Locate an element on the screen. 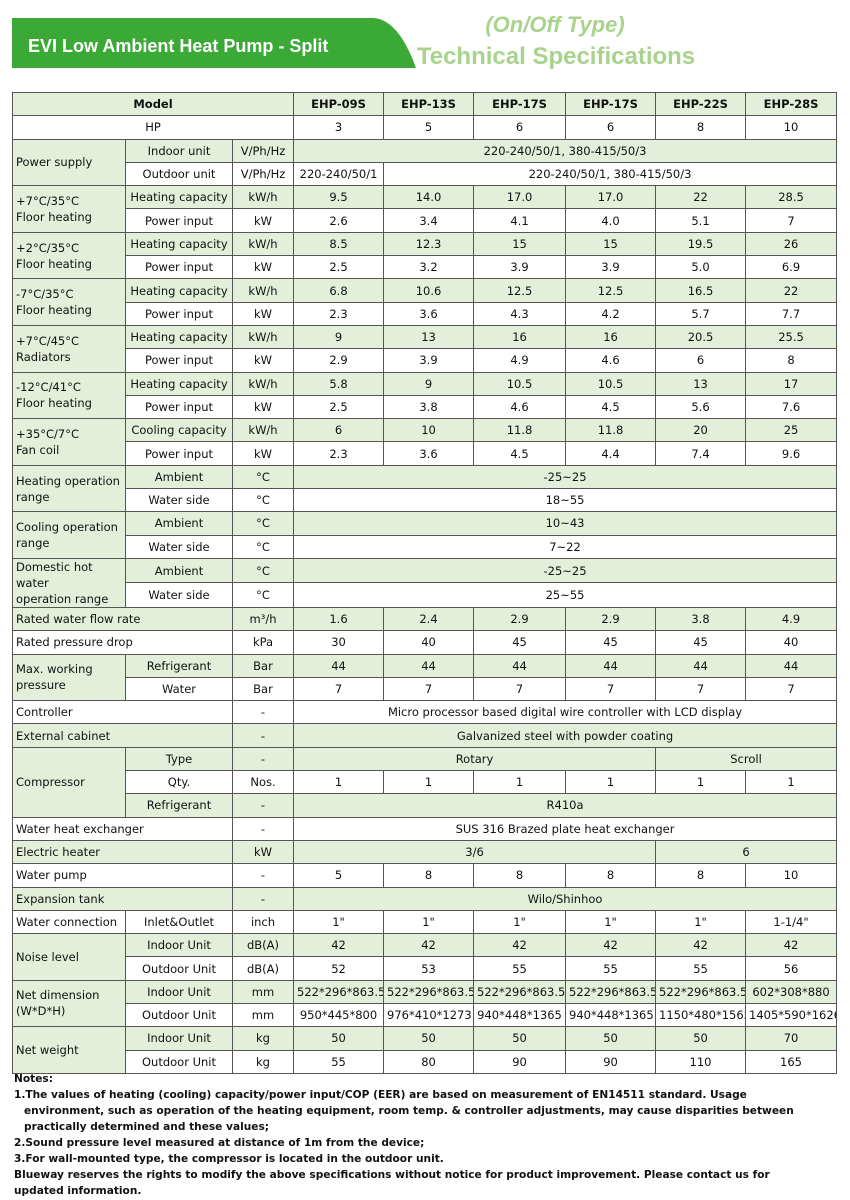 This screenshot has height=1200, width=850. table-cell: 940*448*1365 is located at coordinates (611, 1015).